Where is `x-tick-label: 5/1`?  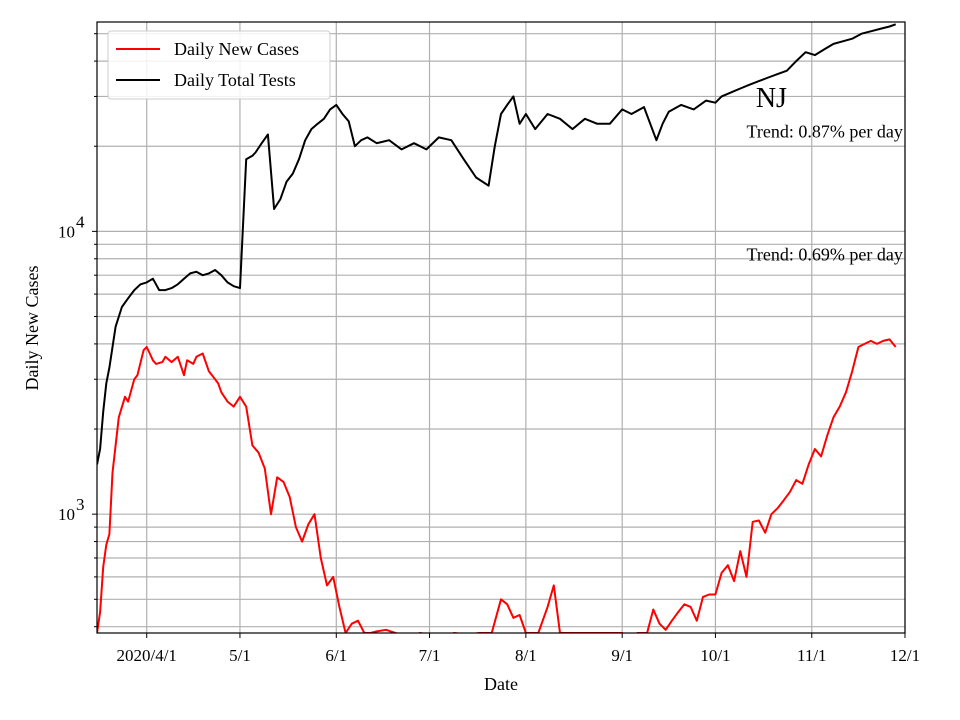
x-tick-label: 5/1 is located at coordinates (240, 655).